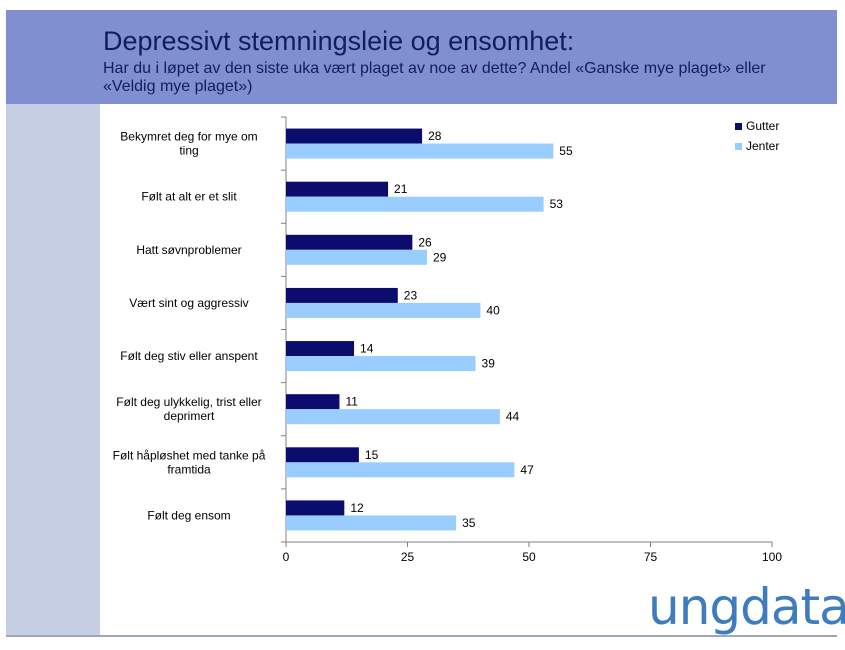 This screenshot has height=650, width=845. I want to click on x-tick-label: 100, so click(772, 557).